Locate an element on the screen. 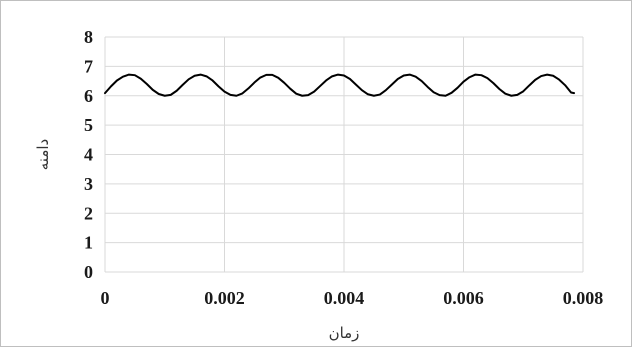 The width and height of the screenshot is (632, 347). series-line is located at coordinates (340, 85).